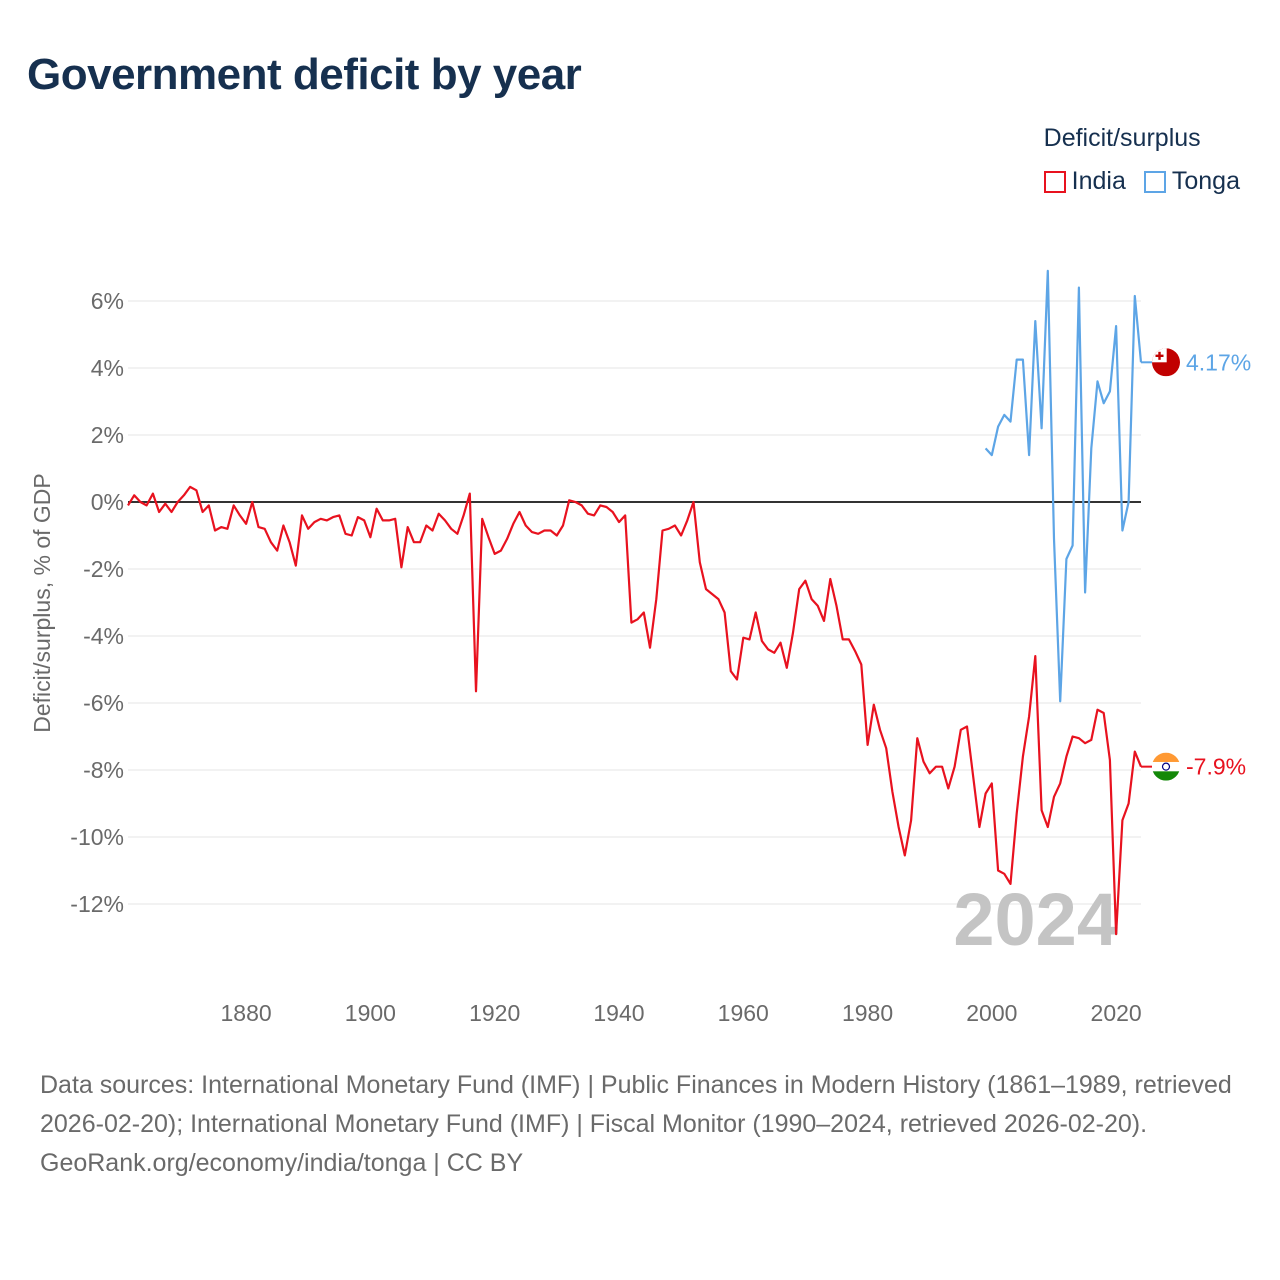  Describe the element at coordinates (1122, 138) in the screenshot. I see `legend-title: Deficit/surplus` at that location.